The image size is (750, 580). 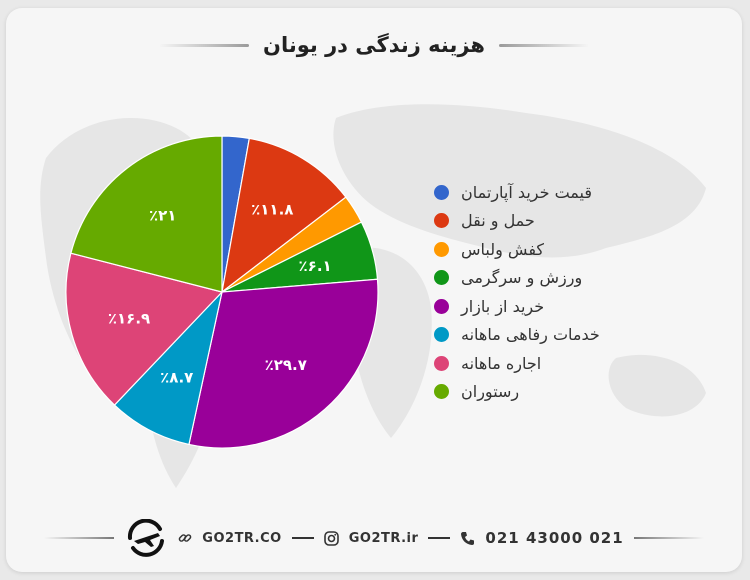 I want to click on chart-title: هزینه زندگی در یونان, so click(x=374, y=45).